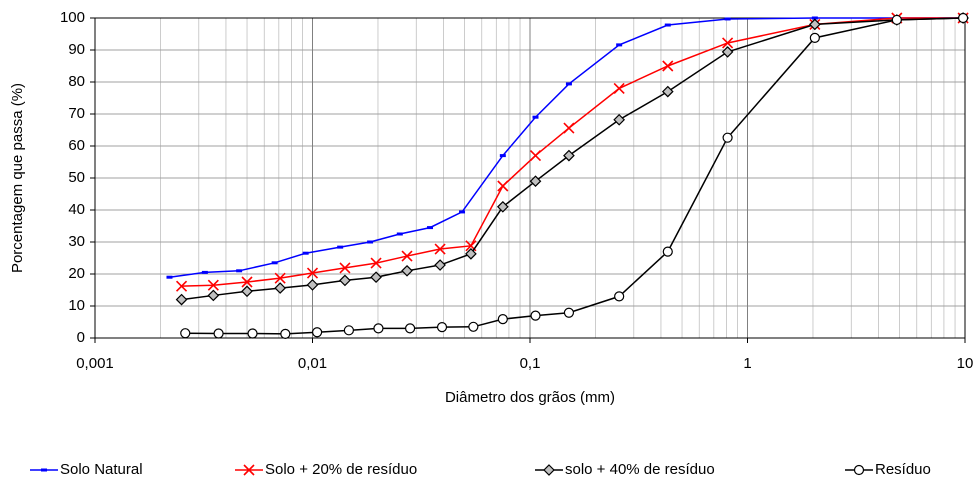 The width and height of the screenshot is (980, 481). Describe the element at coordinates (76, 113) in the screenshot. I see `y-tick-label: 70` at that location.